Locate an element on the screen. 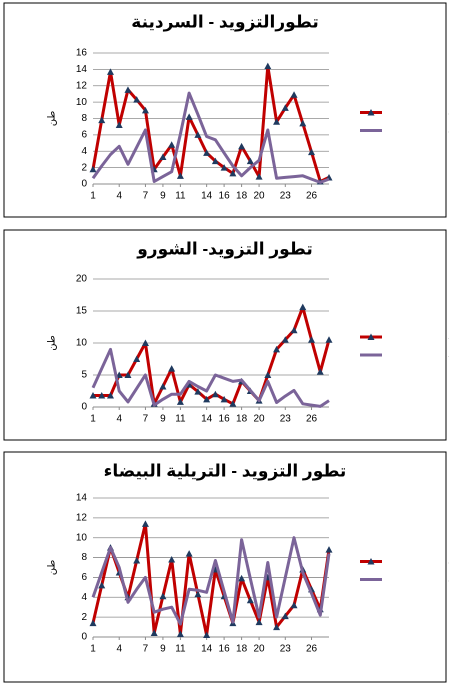 The height and width of the screenshot is (686, 449). x-tick-label: 26 is located at coordinates (312, 196).